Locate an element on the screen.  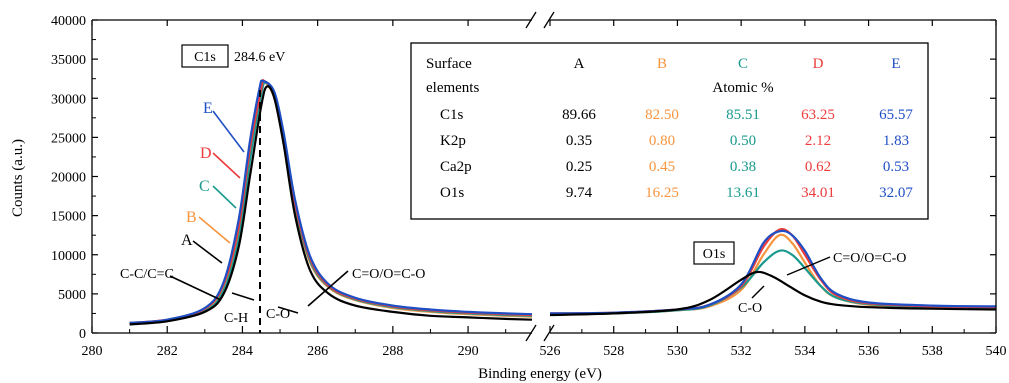
arrow-ccc is located at coordinates (195, 288).